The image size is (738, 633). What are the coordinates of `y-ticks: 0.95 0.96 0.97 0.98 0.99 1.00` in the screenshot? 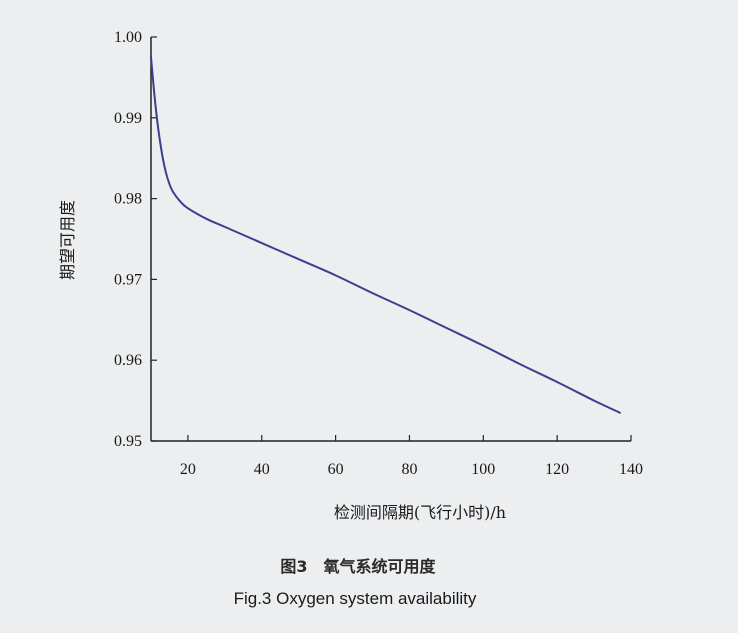 It's located at (135, 239).